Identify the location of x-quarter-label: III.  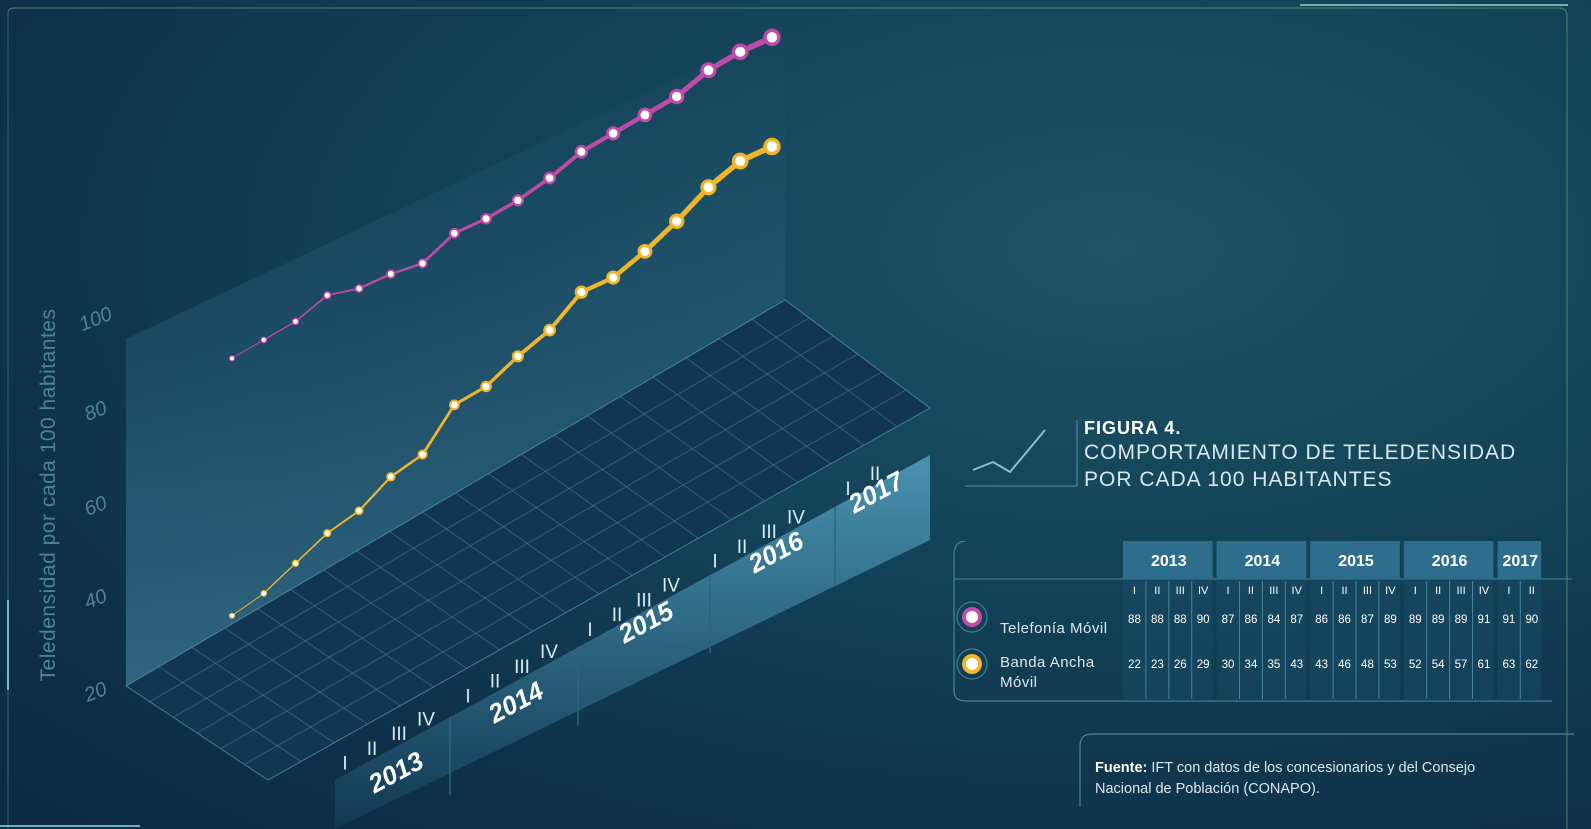
(644, 600).